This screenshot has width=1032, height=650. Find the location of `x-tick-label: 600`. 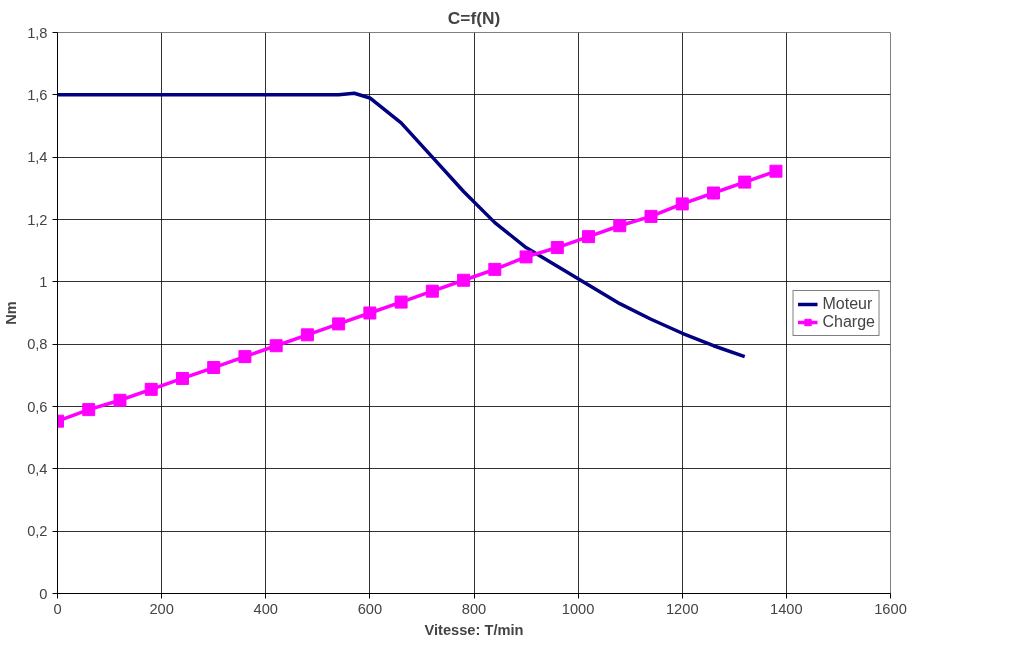

x-tick-label: 600 is located at coordinates (370, 608).